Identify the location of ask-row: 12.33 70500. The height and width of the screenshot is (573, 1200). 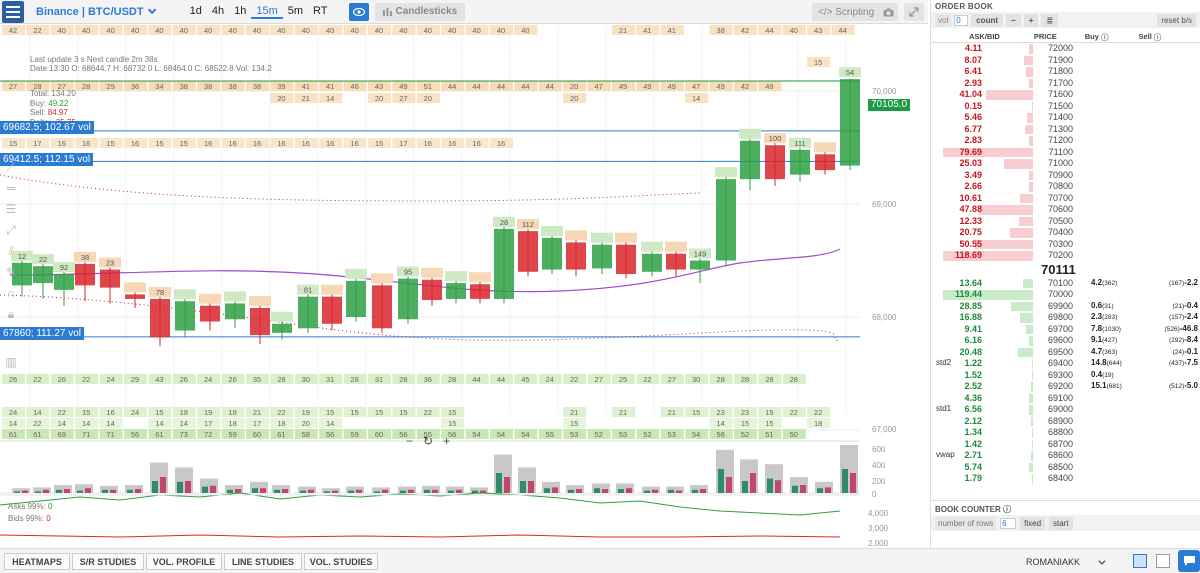
(1065, 222).